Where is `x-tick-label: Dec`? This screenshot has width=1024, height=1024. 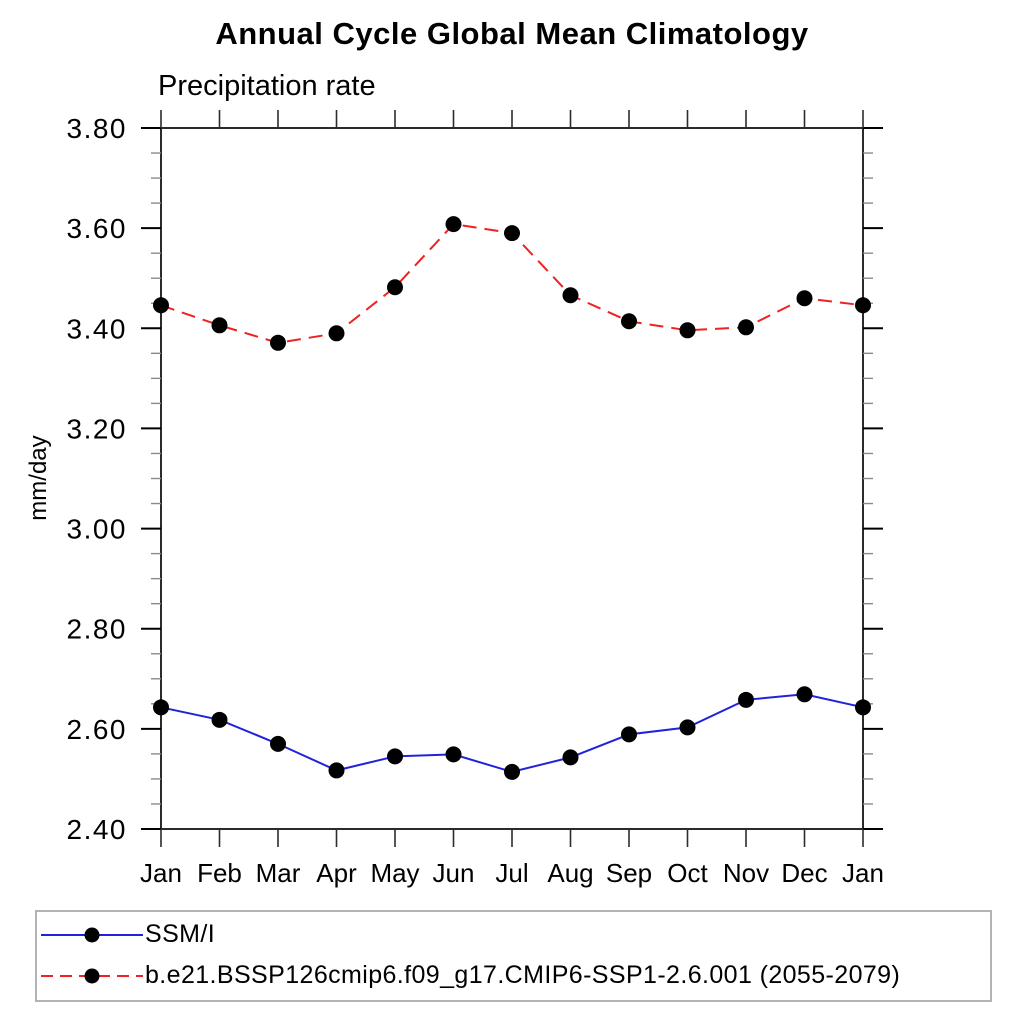
x-tick-label: Dec is located at coordinates (804, 873).